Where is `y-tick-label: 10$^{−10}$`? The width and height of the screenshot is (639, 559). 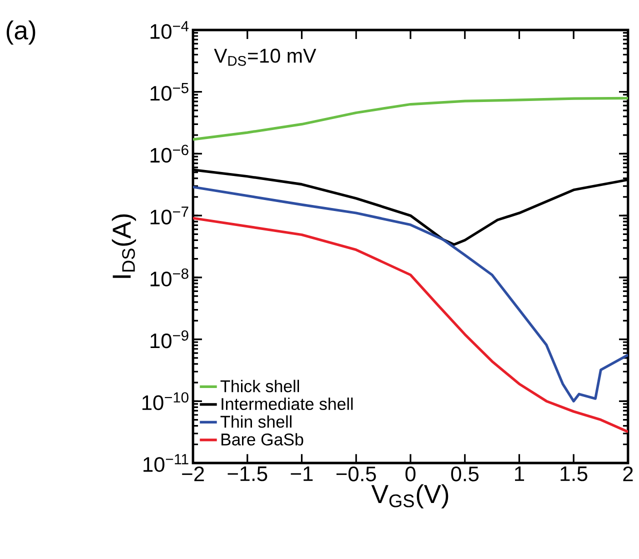 y-tick-label: 10$^{−10}$ is located at coordinates (165, 401).